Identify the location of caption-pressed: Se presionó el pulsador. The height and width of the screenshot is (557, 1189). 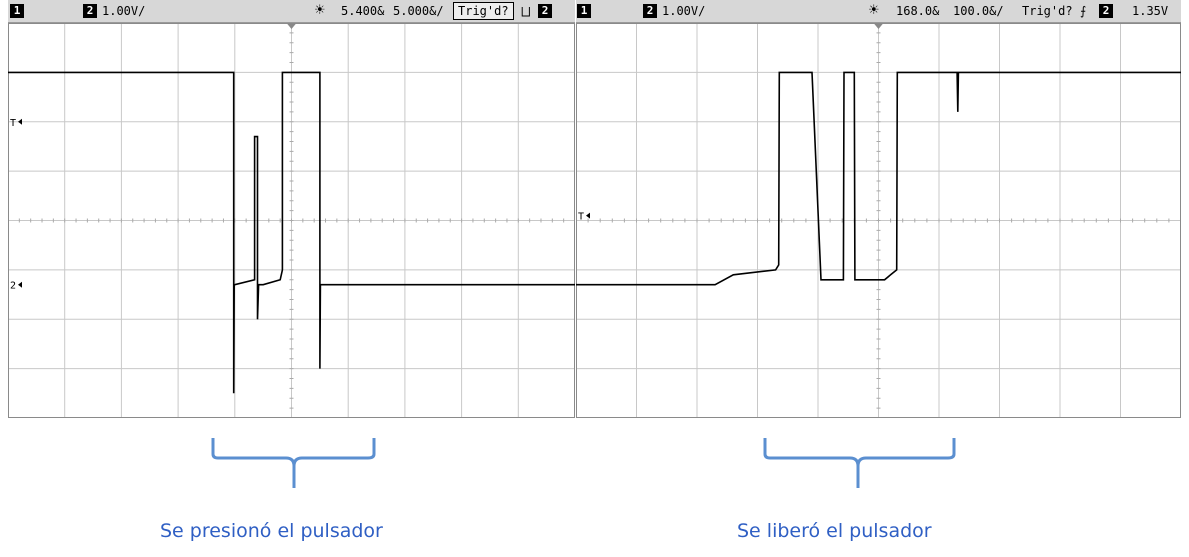
(271, 531).